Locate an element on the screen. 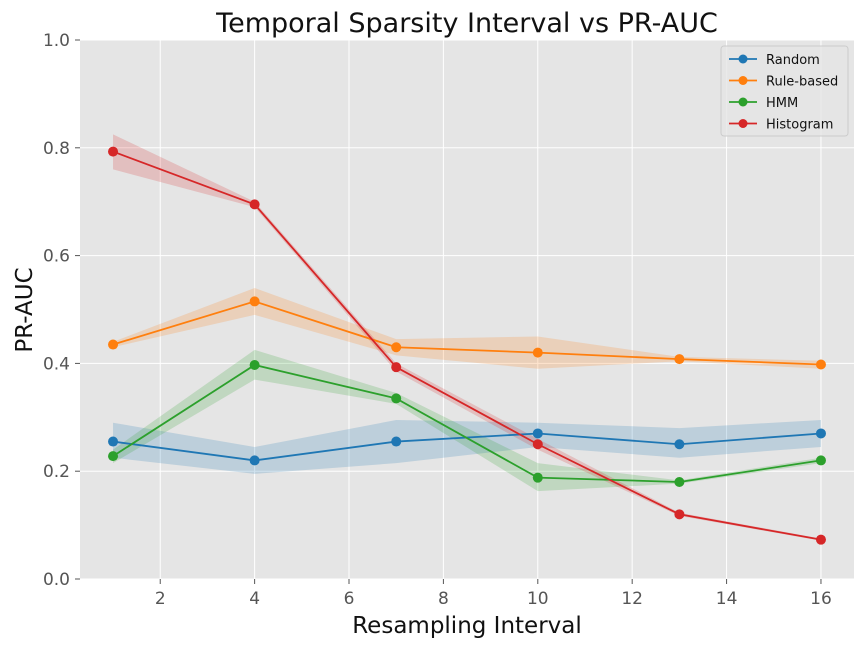 The height and width of the screenshot is (647, 865). x-tick-label: 10 is located at coordinates (538, 599).